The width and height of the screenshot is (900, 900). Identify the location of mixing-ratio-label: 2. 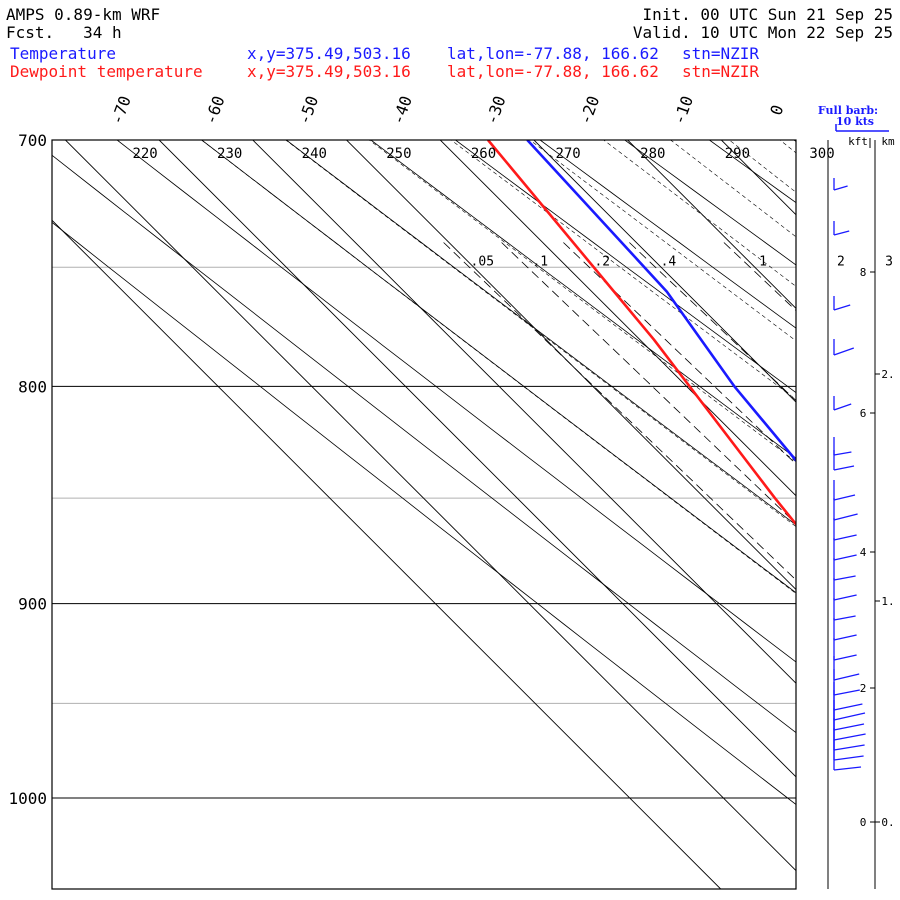
(841, 262).